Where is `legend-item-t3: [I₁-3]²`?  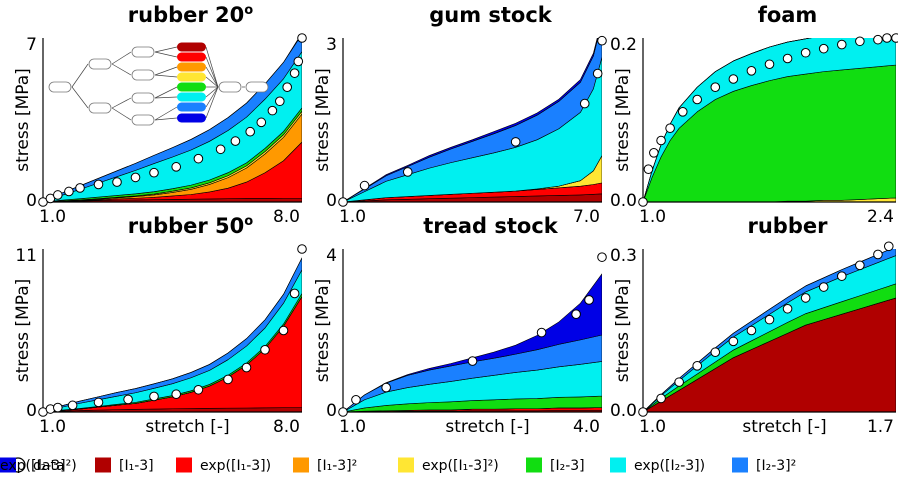
legend-item-t3: [I₁-3]² is located at coordinates (325, 465).